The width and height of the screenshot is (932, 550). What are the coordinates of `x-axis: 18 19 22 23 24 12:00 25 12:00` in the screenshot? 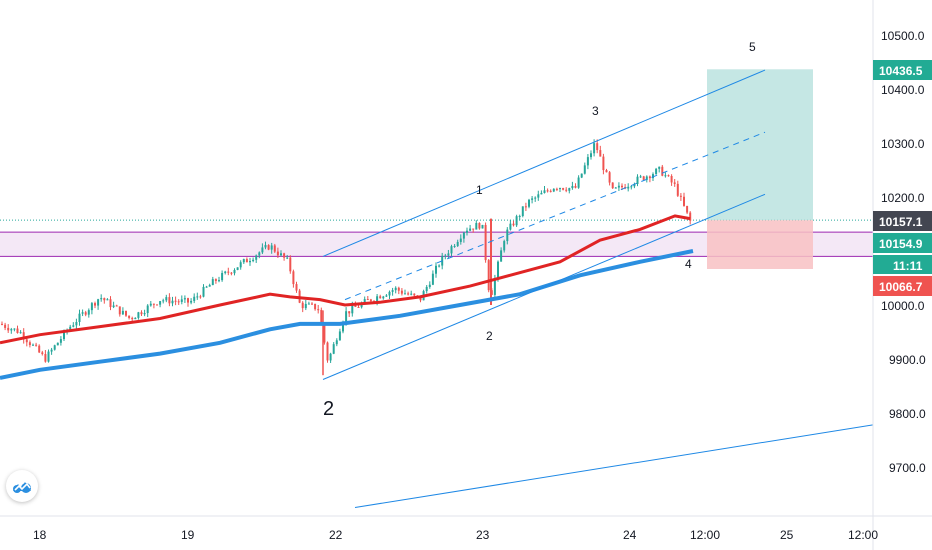 It's located at (455, 535).